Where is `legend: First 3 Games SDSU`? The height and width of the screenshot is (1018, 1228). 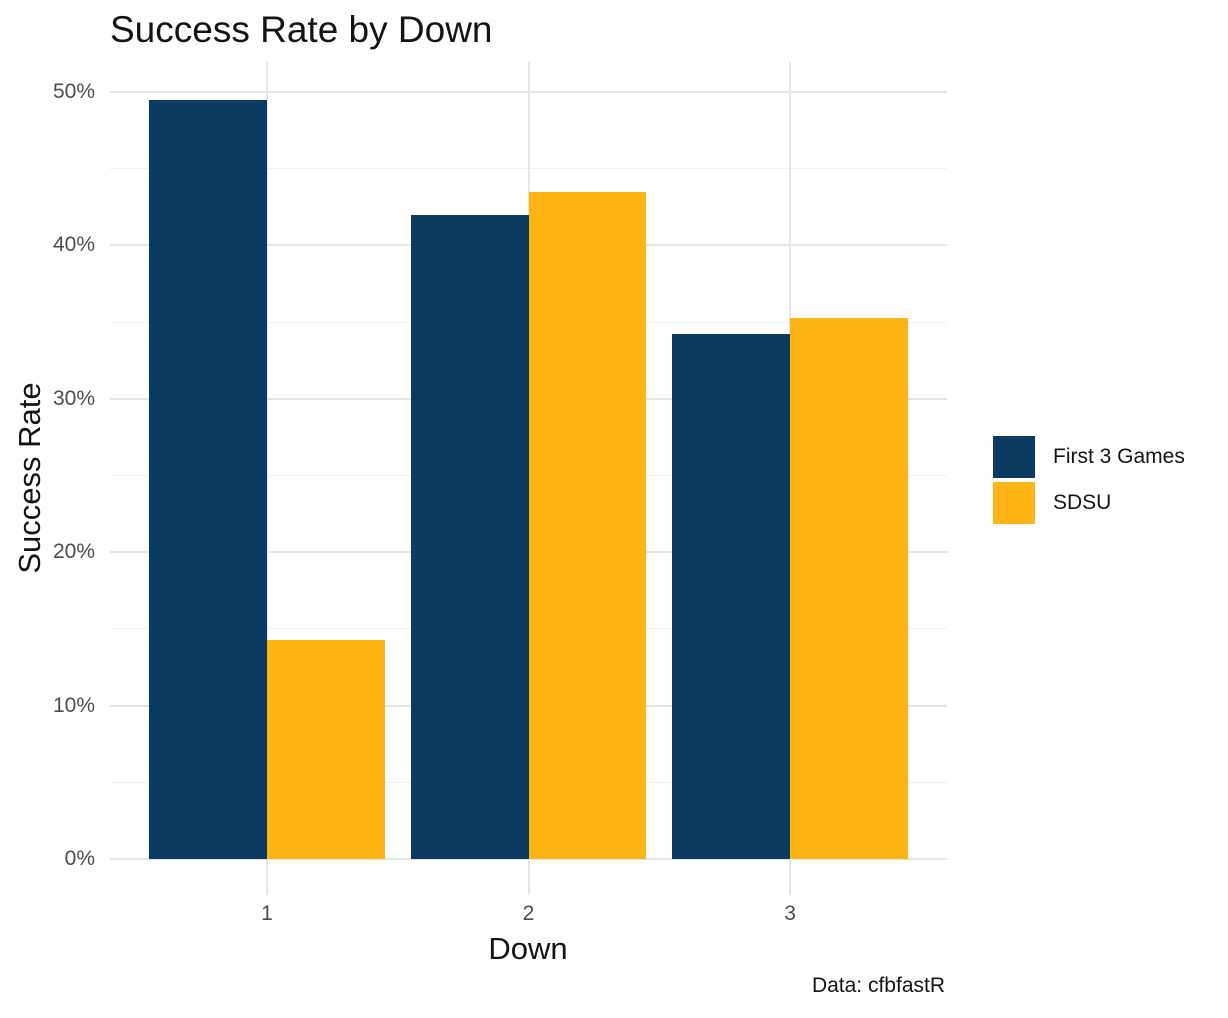
legend: First 3 Games SDSU is located at coordinates (1089, 482).